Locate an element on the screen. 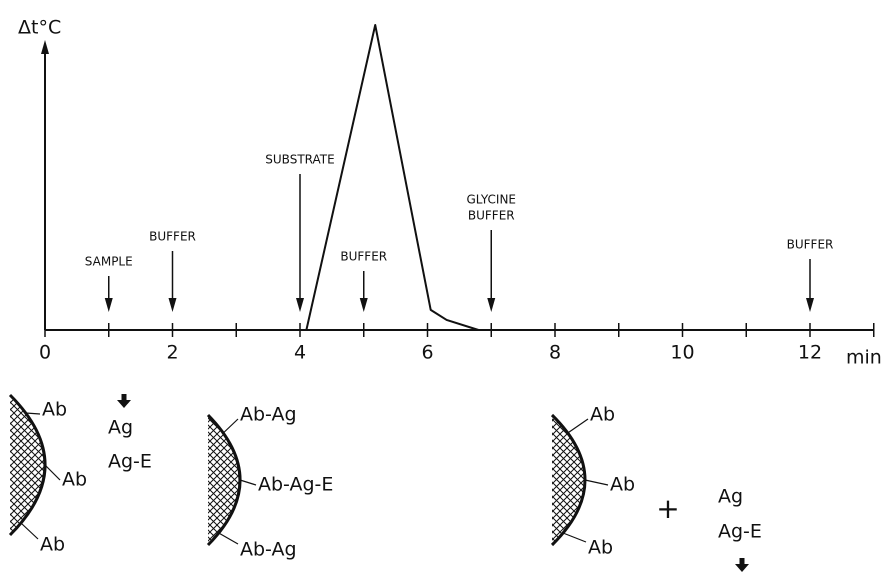 Image resolution: width=891 pixels, height=578 pixels. x-tick-label: 2 is located at coordinates (172, 353).